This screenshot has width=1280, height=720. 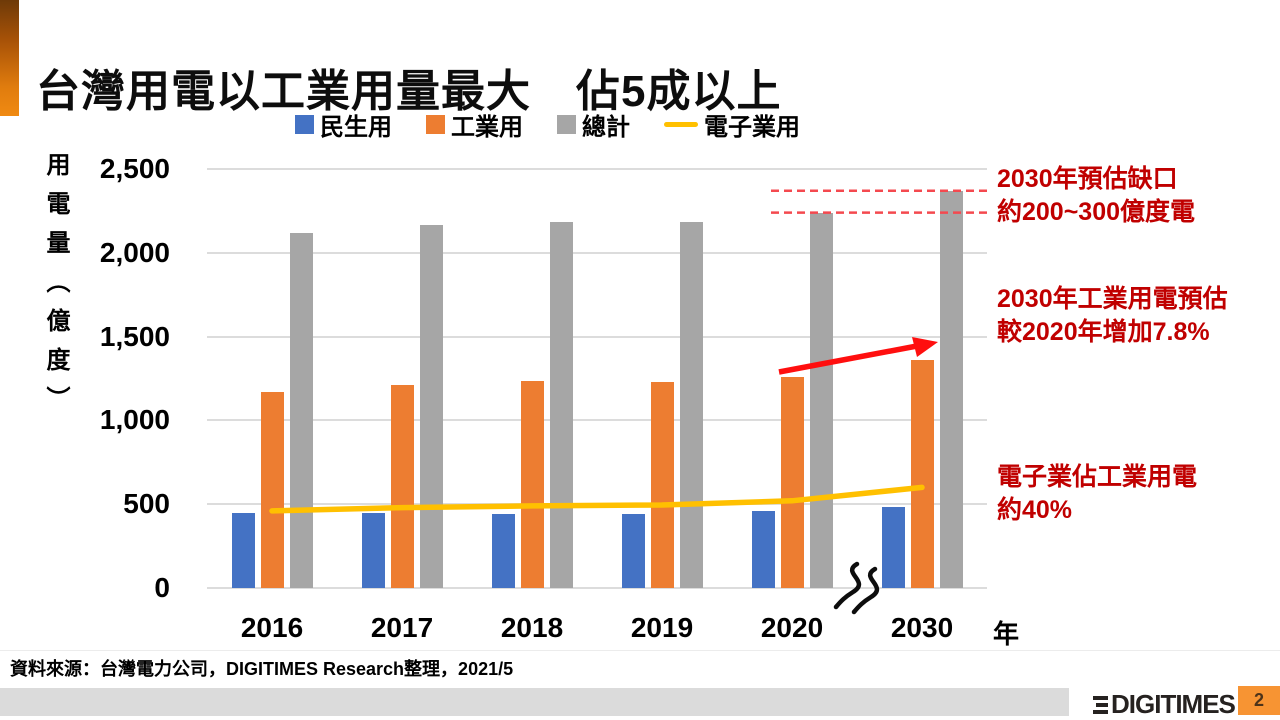 What do you see at coordinates (373, 550) in the screenshot?
I see `bar-民生用-2017` at bounding box center [373, 550].